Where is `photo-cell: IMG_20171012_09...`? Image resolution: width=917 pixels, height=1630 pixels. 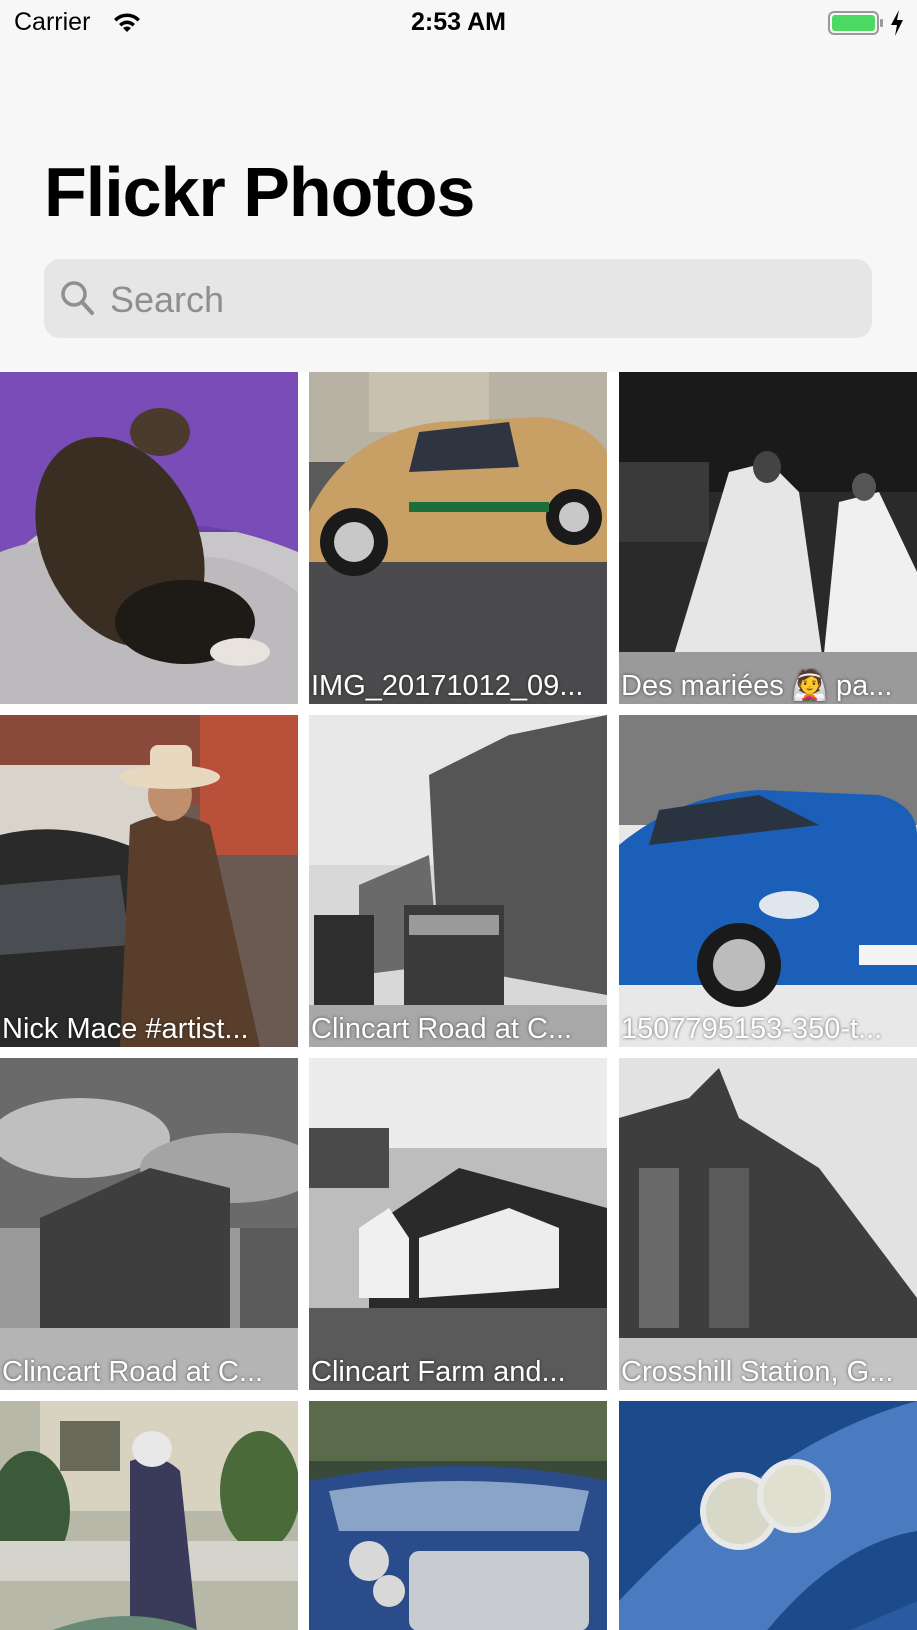
photo-cell: IMG_20171012_09... is located at coordinates (458, 538).